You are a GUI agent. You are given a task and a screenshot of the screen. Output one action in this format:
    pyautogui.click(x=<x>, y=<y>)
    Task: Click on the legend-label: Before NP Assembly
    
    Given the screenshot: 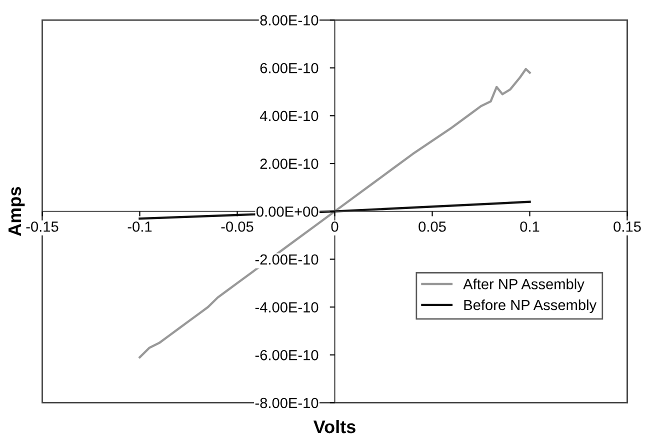 What is the action you would take?
    pyautogui.click(x=530, y=306)
    